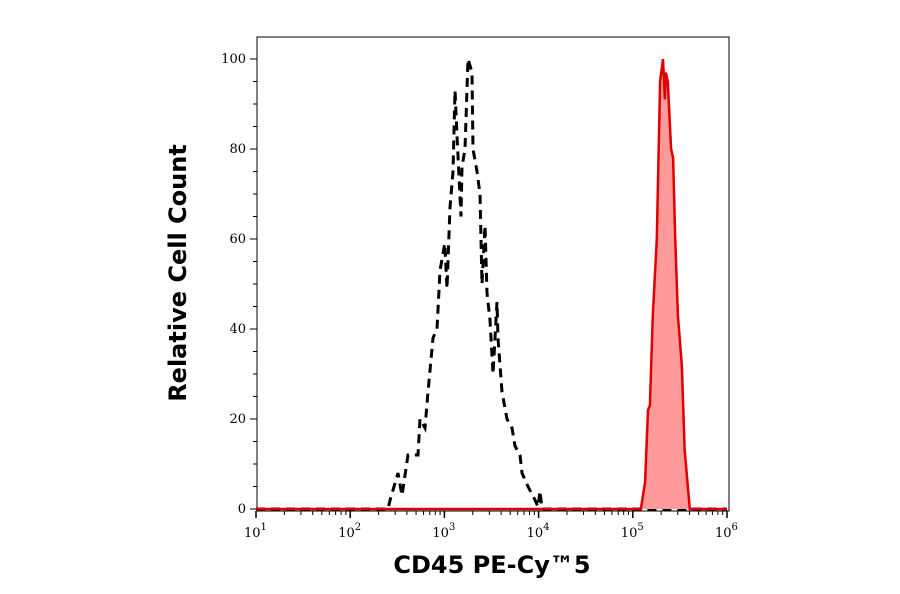 The image size is (900, 594). What do you see at coordinates (640, 527) in the screenshot?
I see `x-tick-exponent: 5` at bounding box center [640, 527].